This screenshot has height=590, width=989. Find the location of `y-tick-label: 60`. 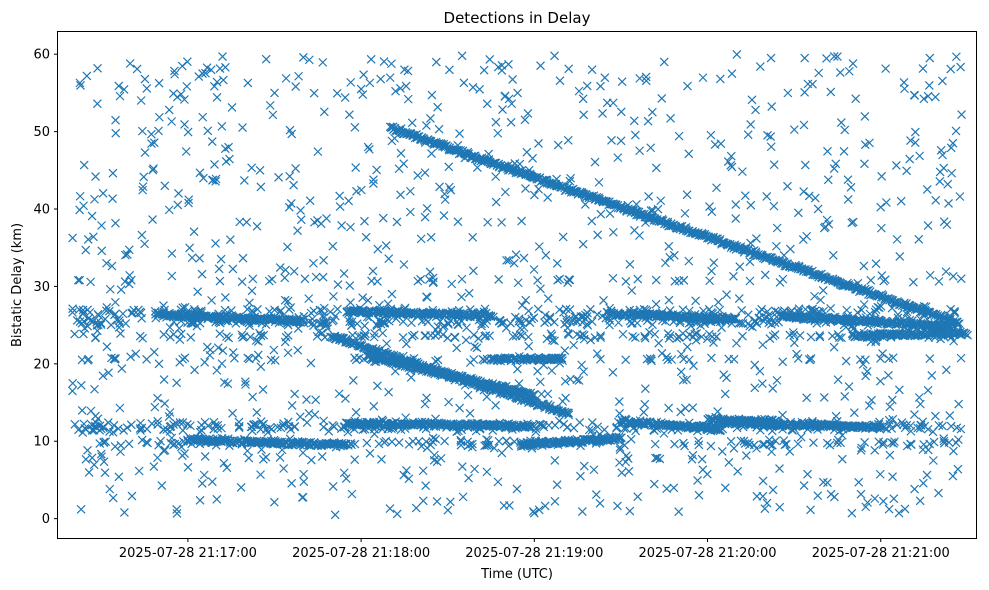

y-tick-label: 60 is located at coordinates (41, 55).